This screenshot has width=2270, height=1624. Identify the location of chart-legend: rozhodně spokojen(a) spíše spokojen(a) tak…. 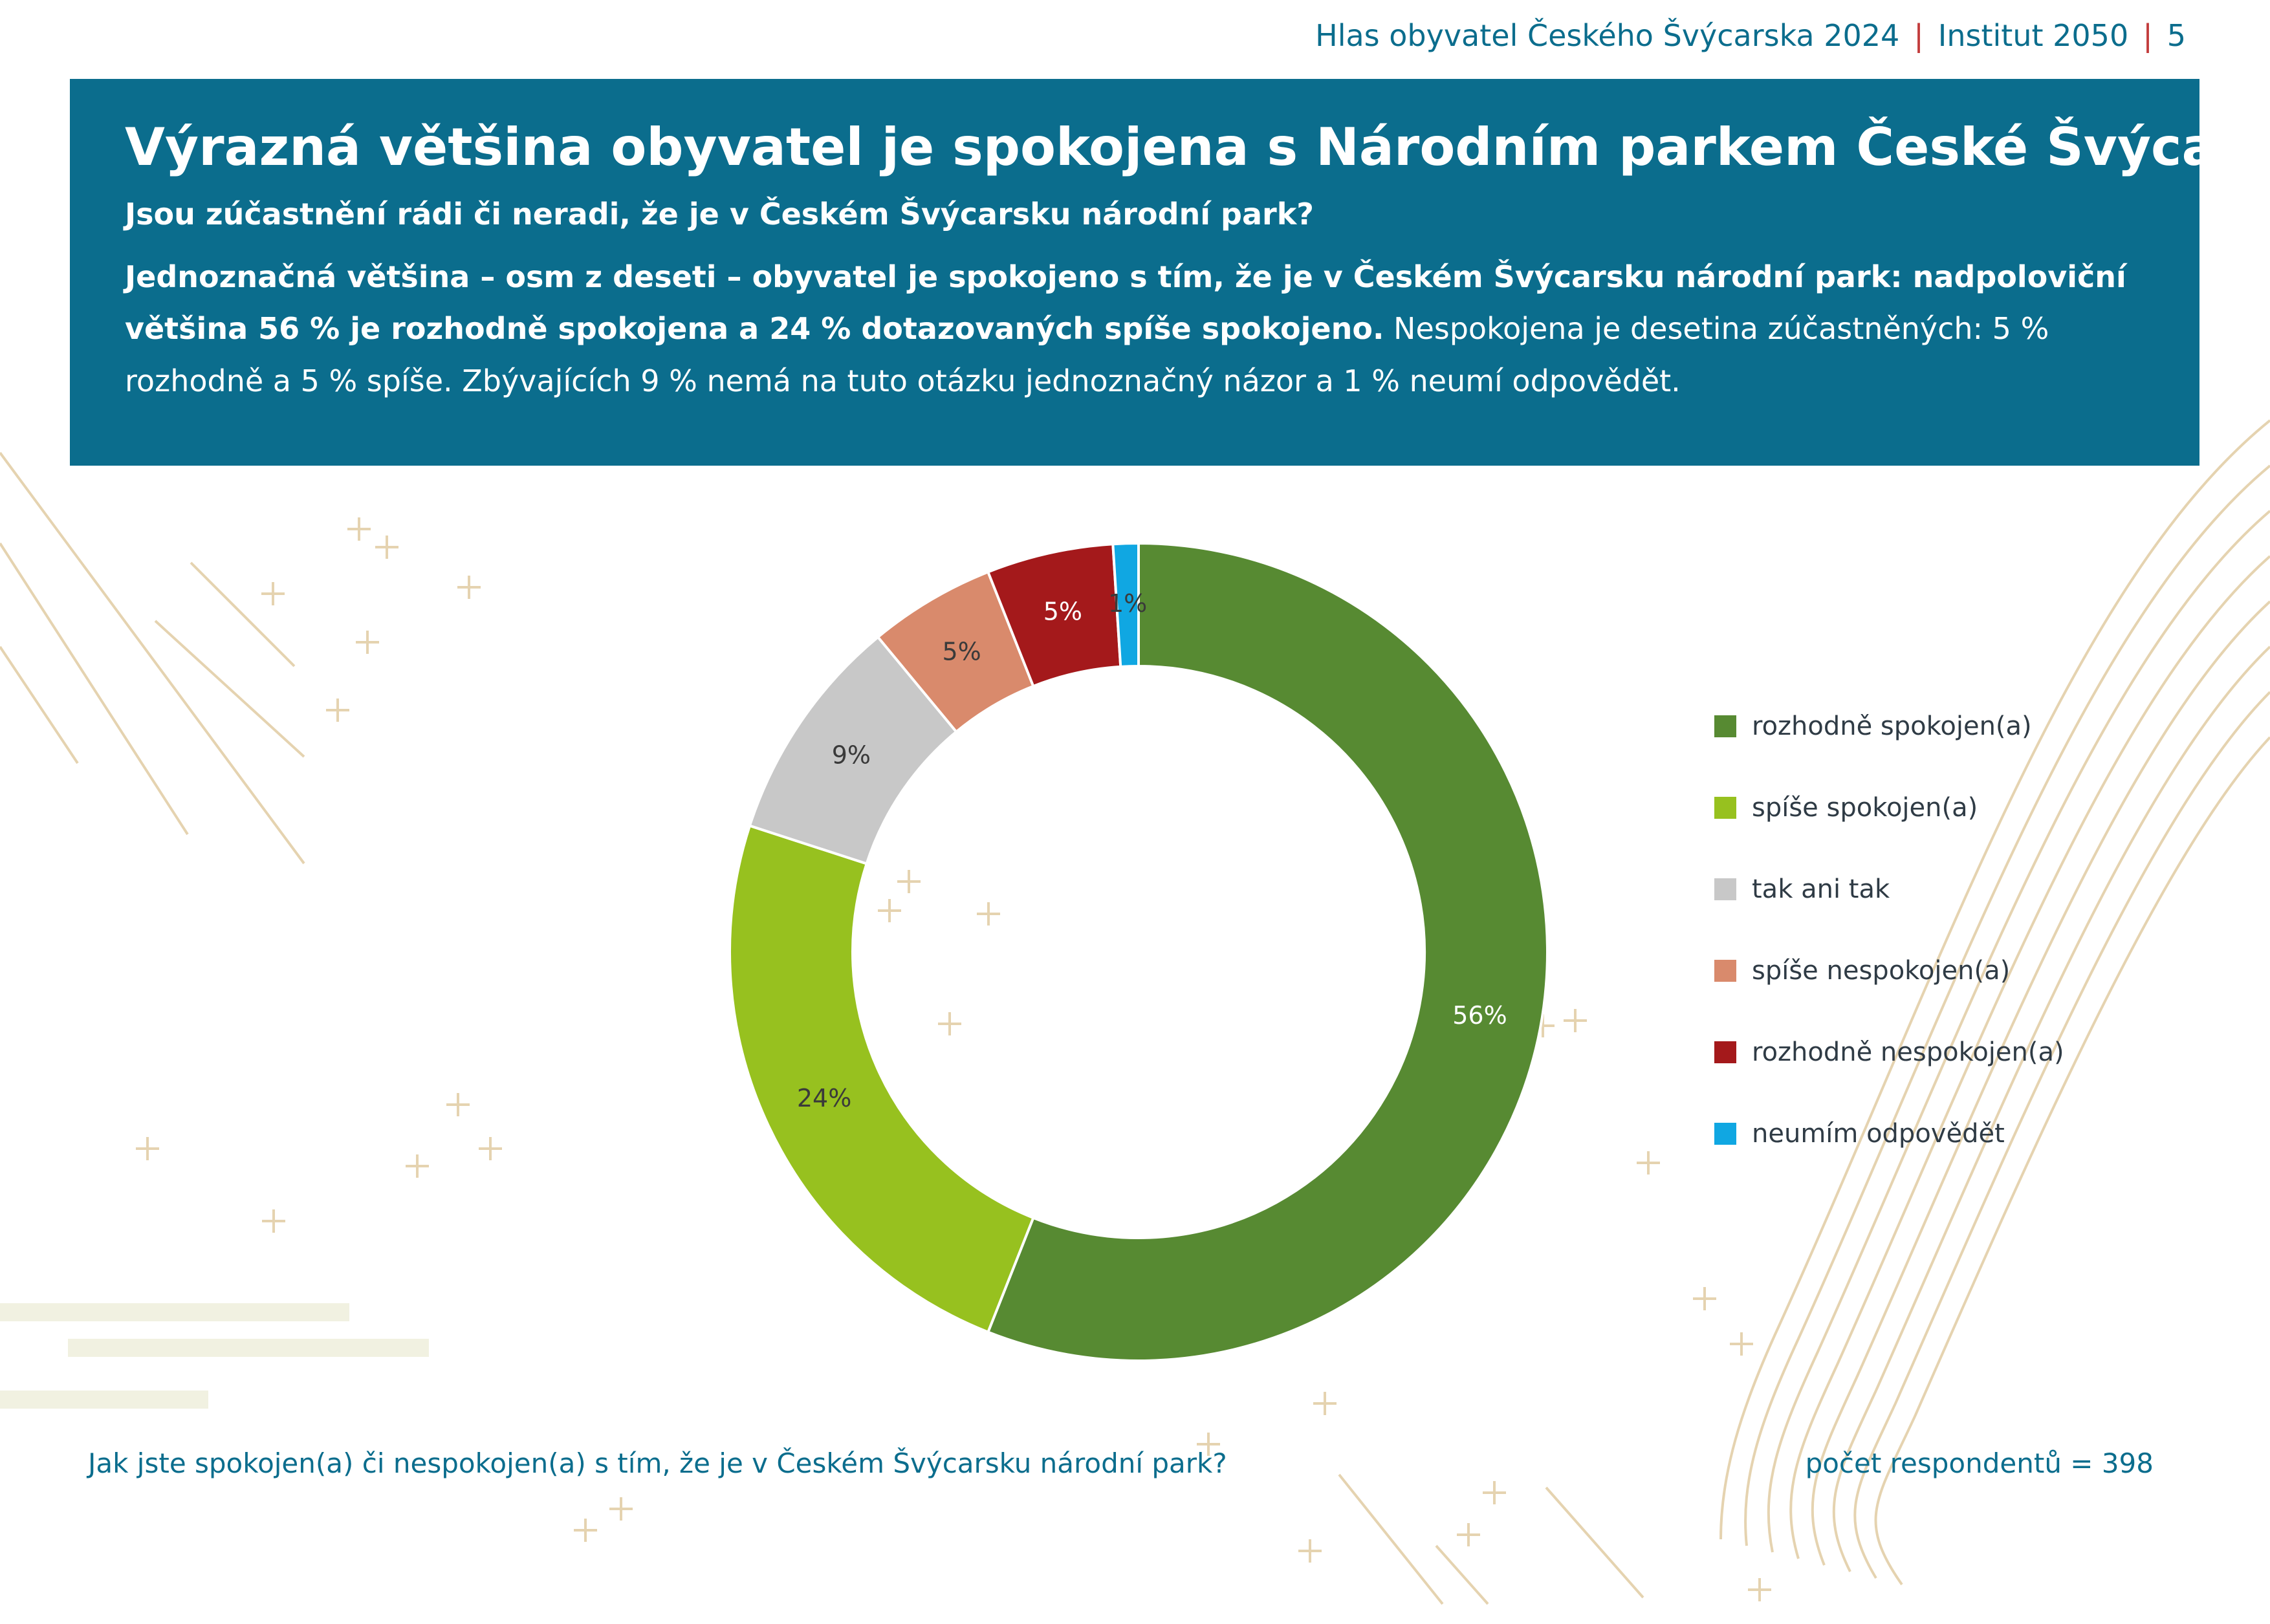
(1889, 931).